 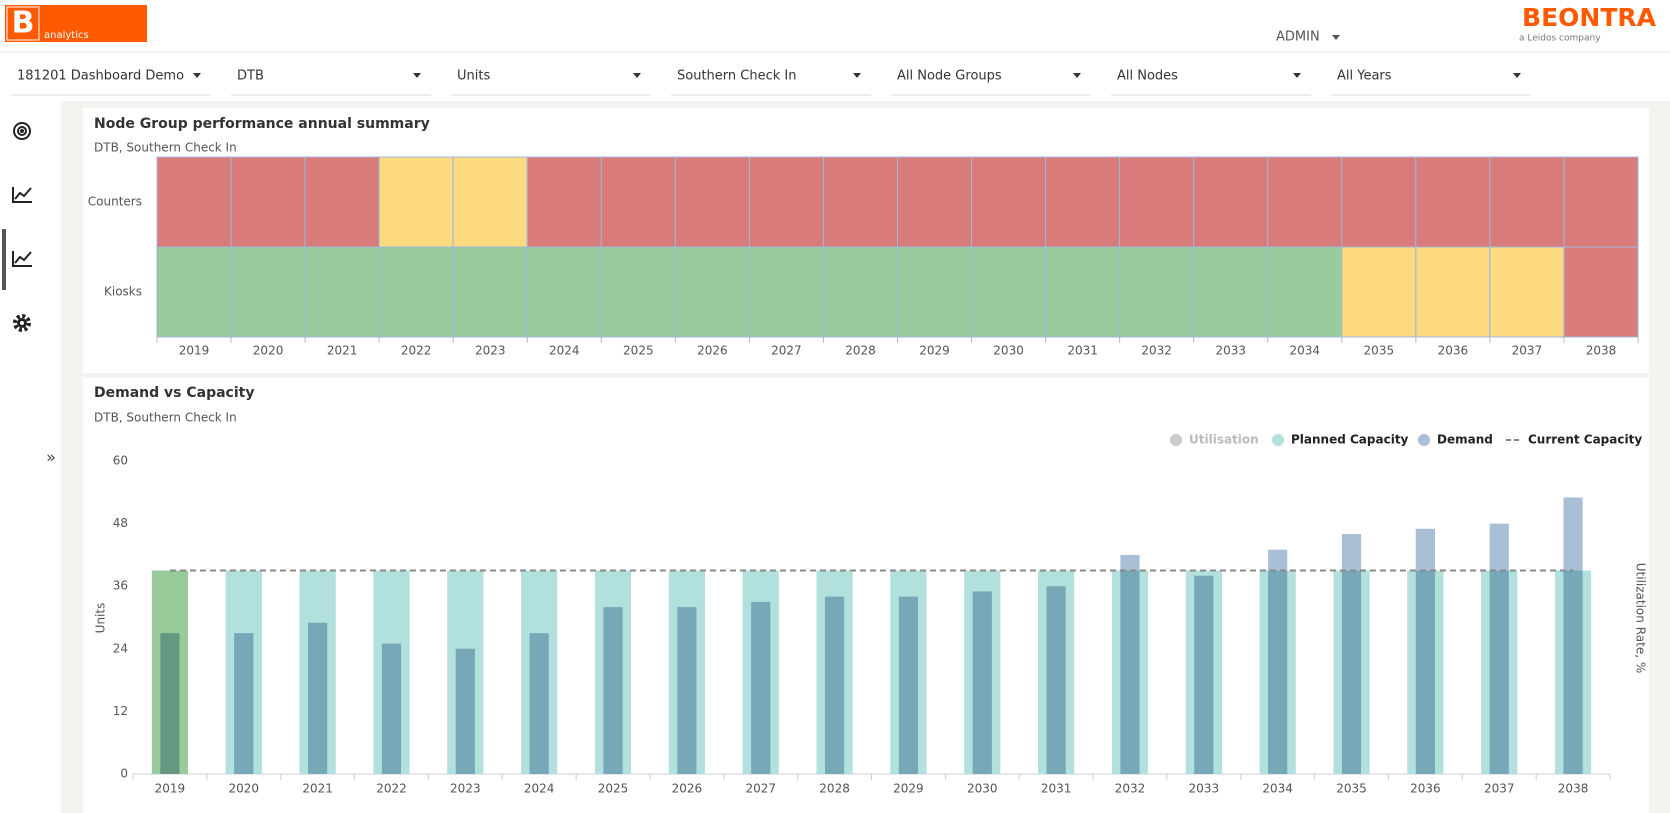 I want to click on logo-frame, so click(x=23, y=23).